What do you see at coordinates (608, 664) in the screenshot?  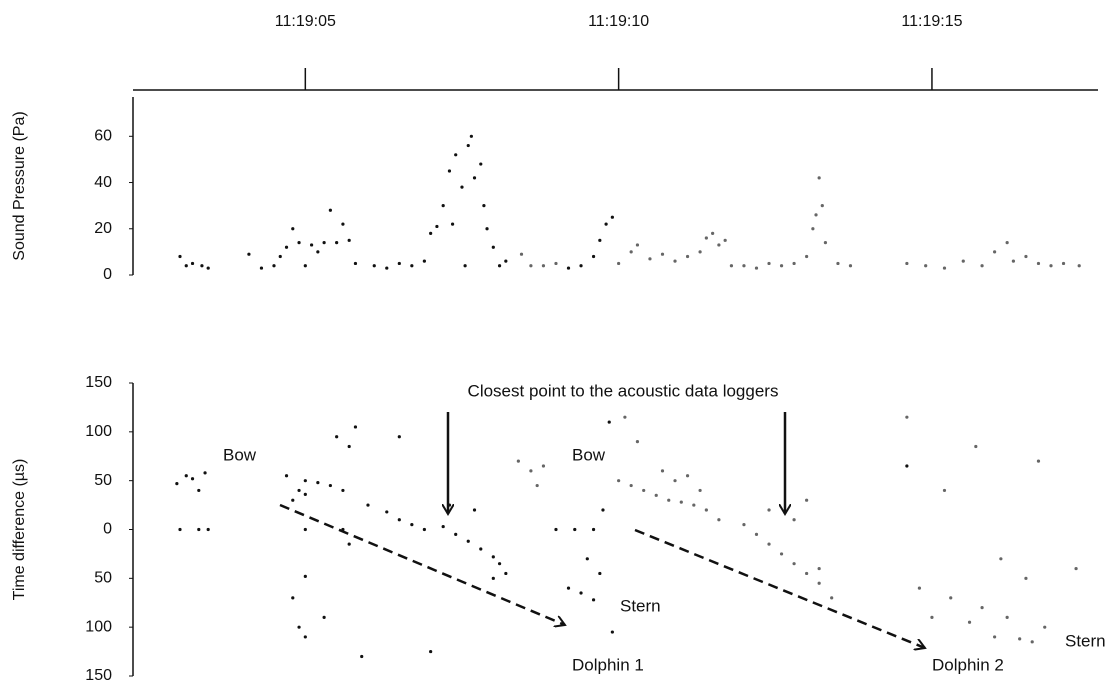 I see `annotation: Dolphin 1` at bounding box center [608, 664].